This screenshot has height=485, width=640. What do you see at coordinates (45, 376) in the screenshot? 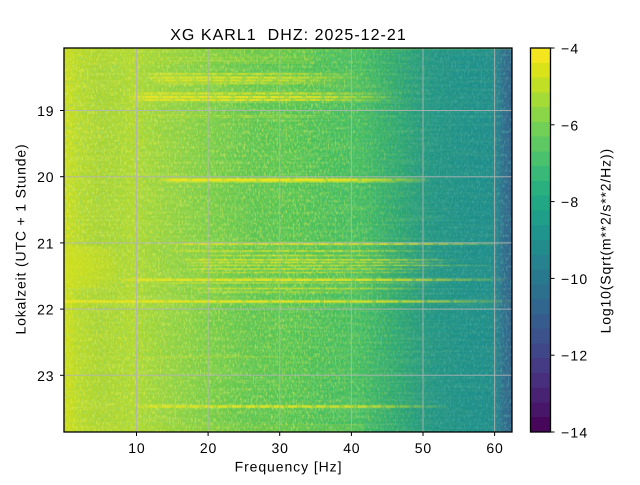
I see `svg-text: 23` at bounding box center [45, 376].